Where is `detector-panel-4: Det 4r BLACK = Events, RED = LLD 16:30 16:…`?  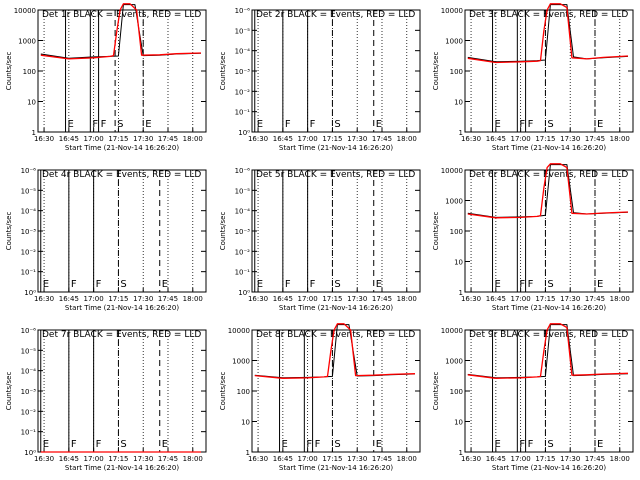 detector-panel-4: Det 4r BLACK = Events, RED = LLD 16:30 16:… is located at coordinates (106, 239).